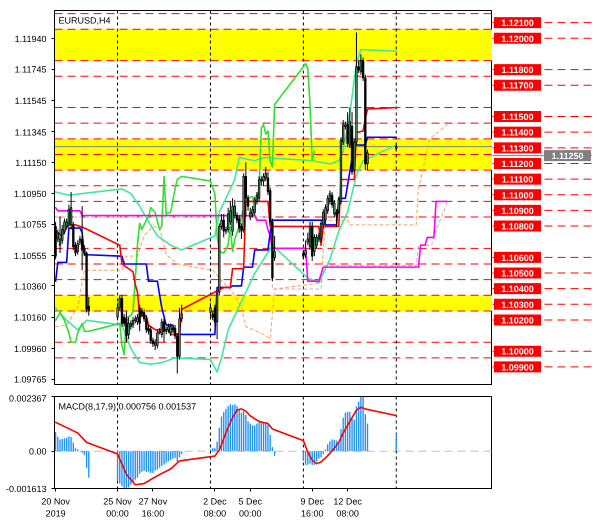  What do you see at coordinates (250, 507) in the screenshot?
I see `x-tick-label: 5 Dec 00:00` at bounding box center [250, 507].